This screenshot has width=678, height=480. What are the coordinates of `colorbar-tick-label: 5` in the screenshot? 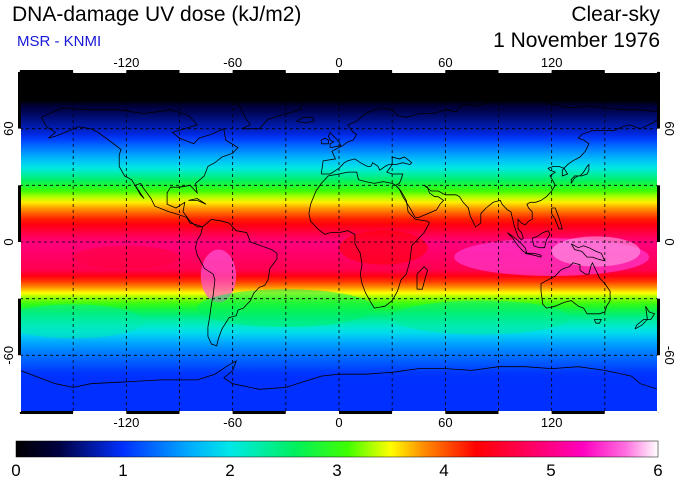 It's located at (550, 470).